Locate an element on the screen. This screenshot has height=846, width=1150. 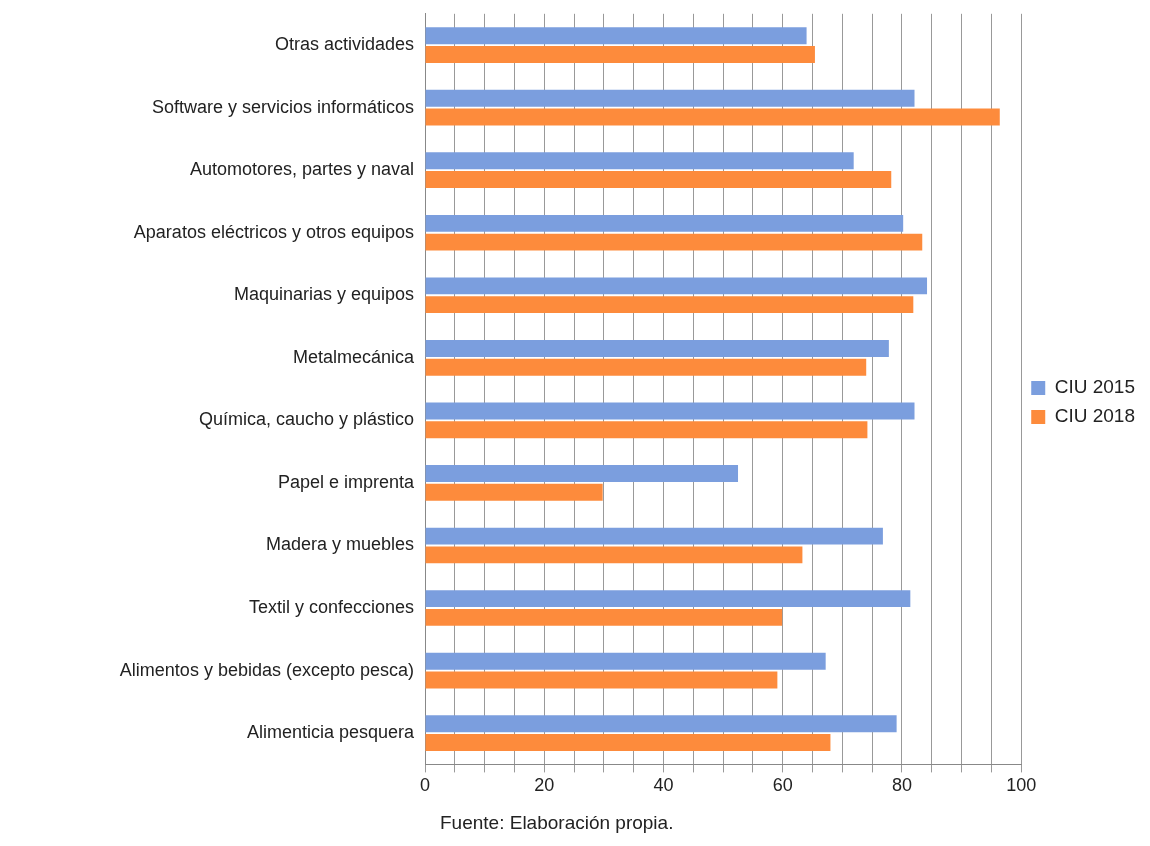
y-tick-label: Metalmecánica is located at coordinates (353, 356).